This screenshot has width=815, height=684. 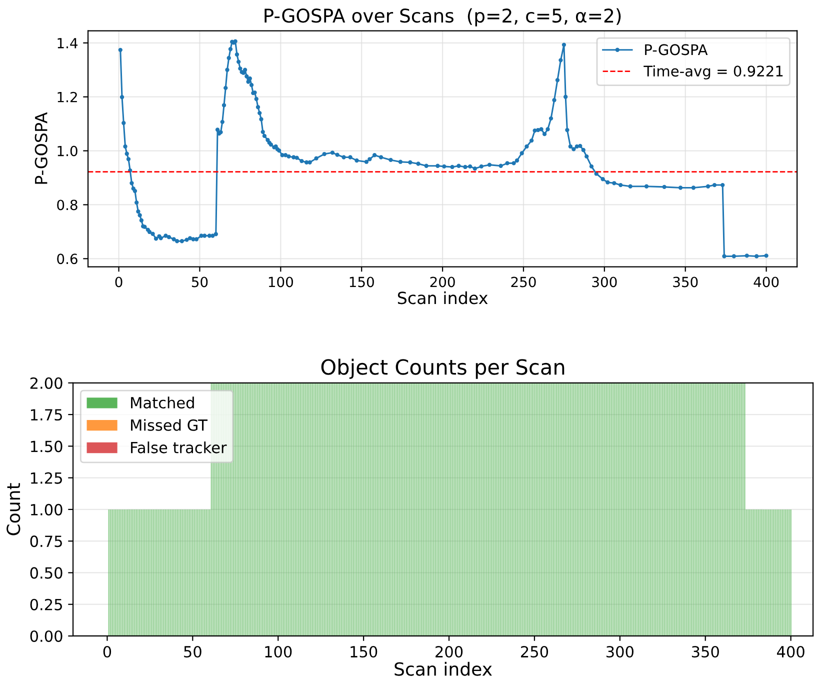 I want to click on chart-title: Object Counts per Scan, so click(x=442, y=368).